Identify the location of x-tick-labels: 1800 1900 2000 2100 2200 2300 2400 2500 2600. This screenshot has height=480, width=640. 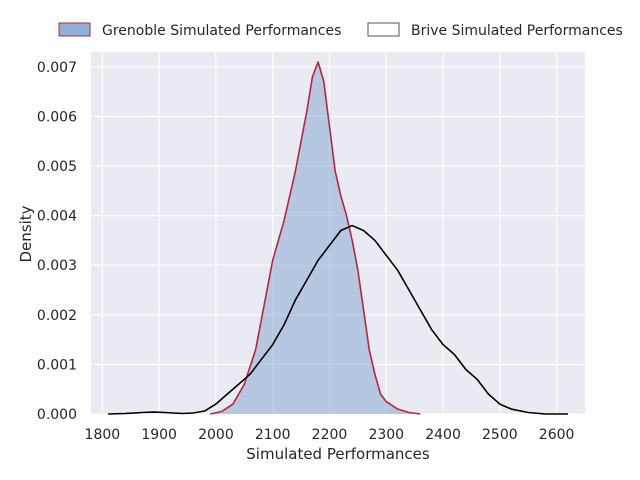
(330, 435).